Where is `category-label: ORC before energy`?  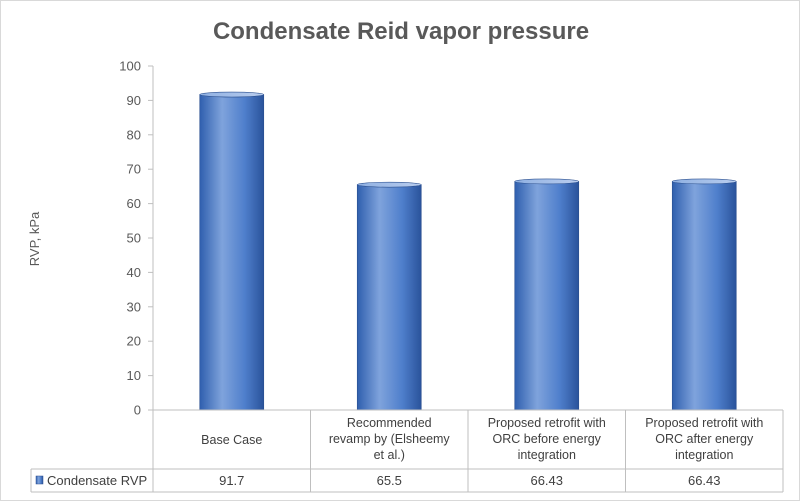
category-label: ORC before energy is located at coordinates (547, 439).